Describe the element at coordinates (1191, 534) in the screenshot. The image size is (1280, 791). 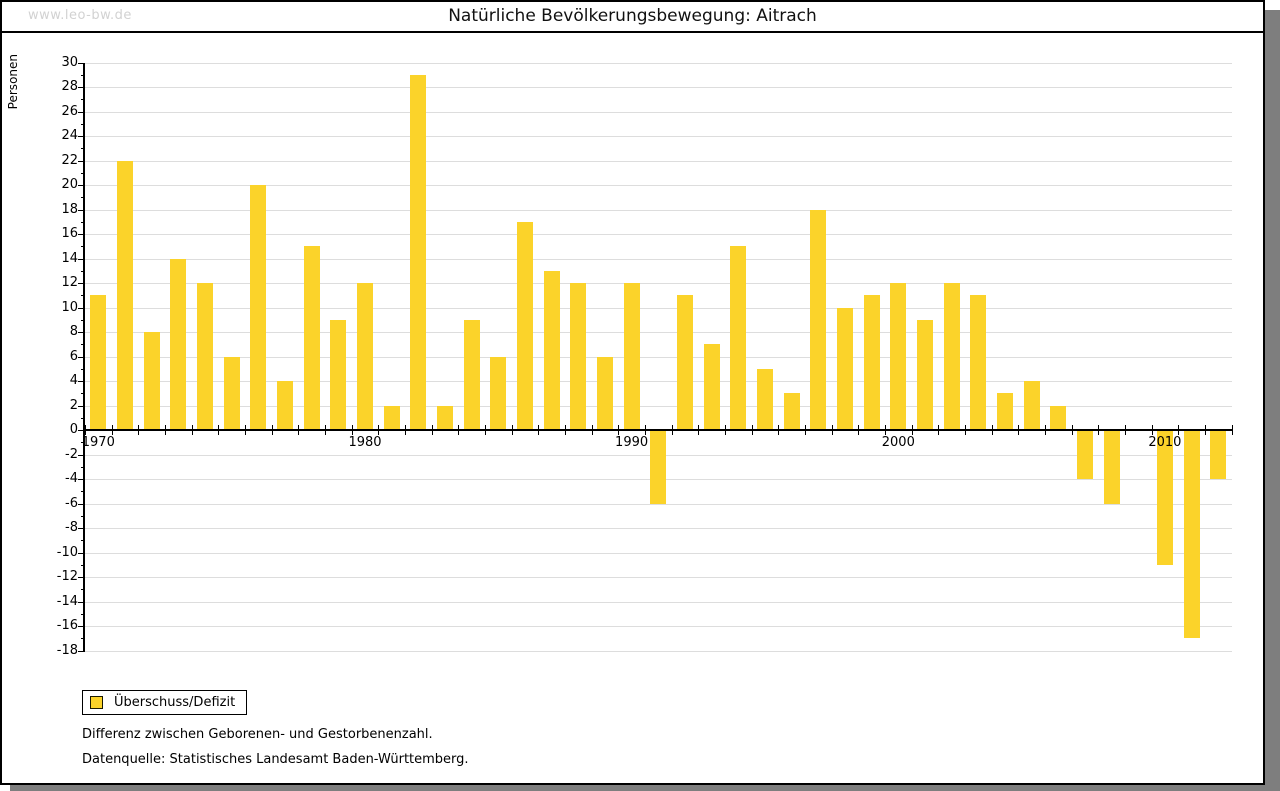
I see `bar-2011` at that location.